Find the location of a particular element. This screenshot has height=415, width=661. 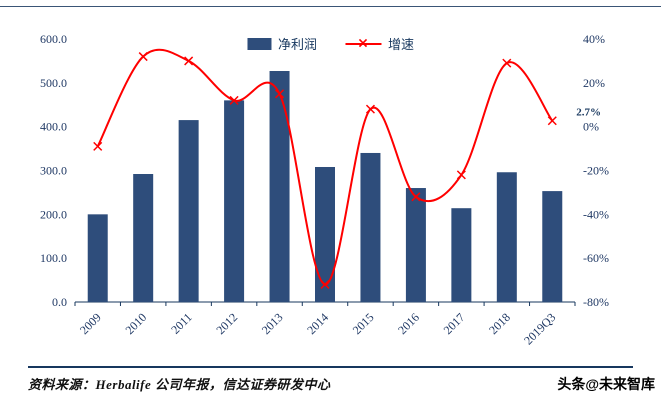

legend-item-net-profit: 净利润 is located at coordinates (281, 43).